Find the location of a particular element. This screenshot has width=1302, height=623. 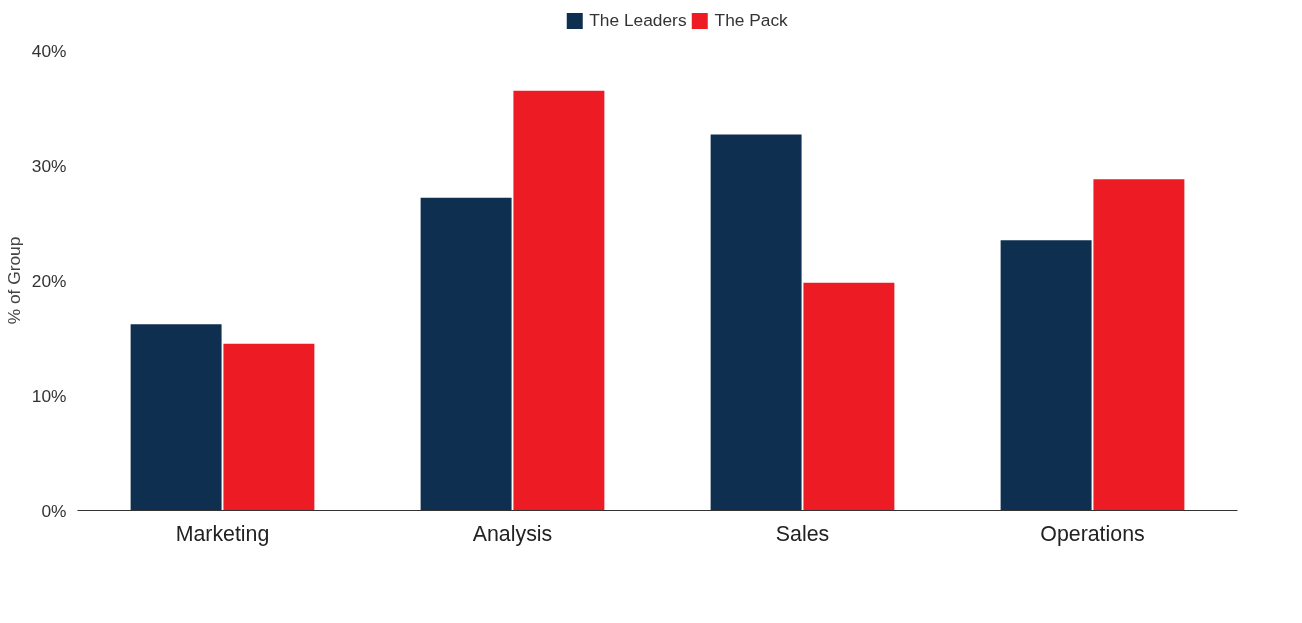

y-tick-label: 10% is located at coordinates (49, 395).